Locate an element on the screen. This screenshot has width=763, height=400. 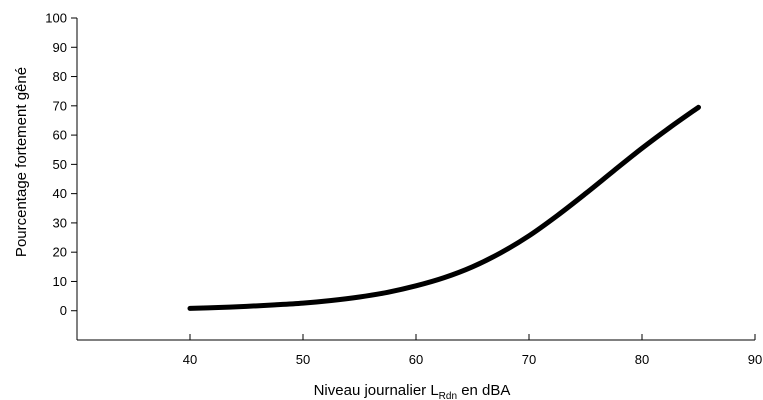
y-tick-label: 50 is located at coordinates (60, 164).